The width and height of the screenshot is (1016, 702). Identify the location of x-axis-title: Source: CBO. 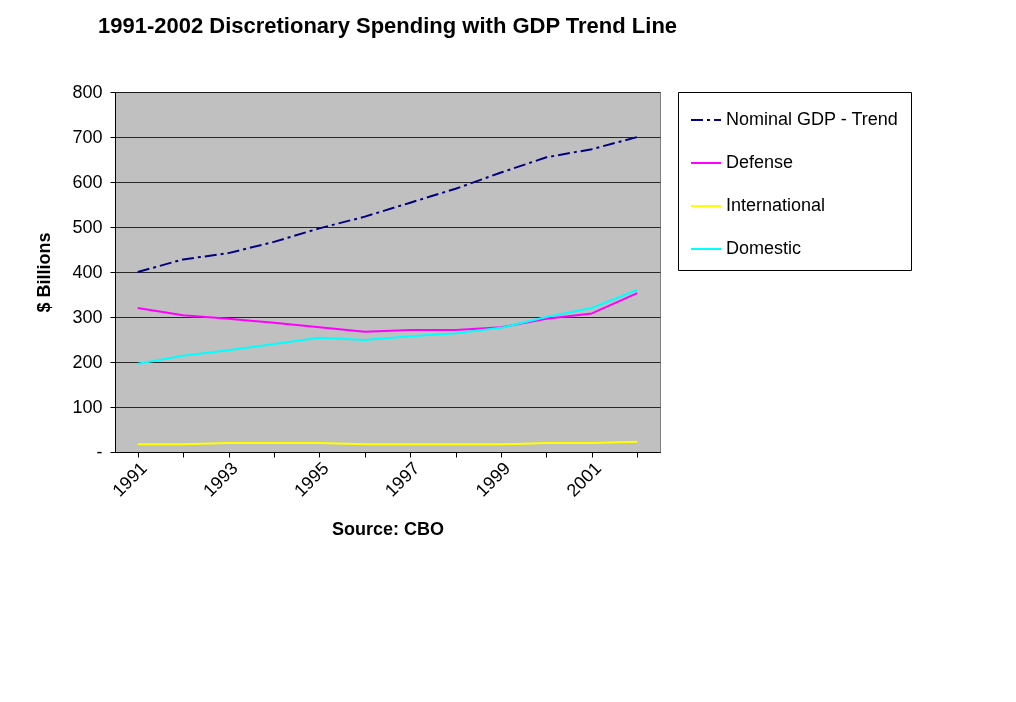
(388, 528).